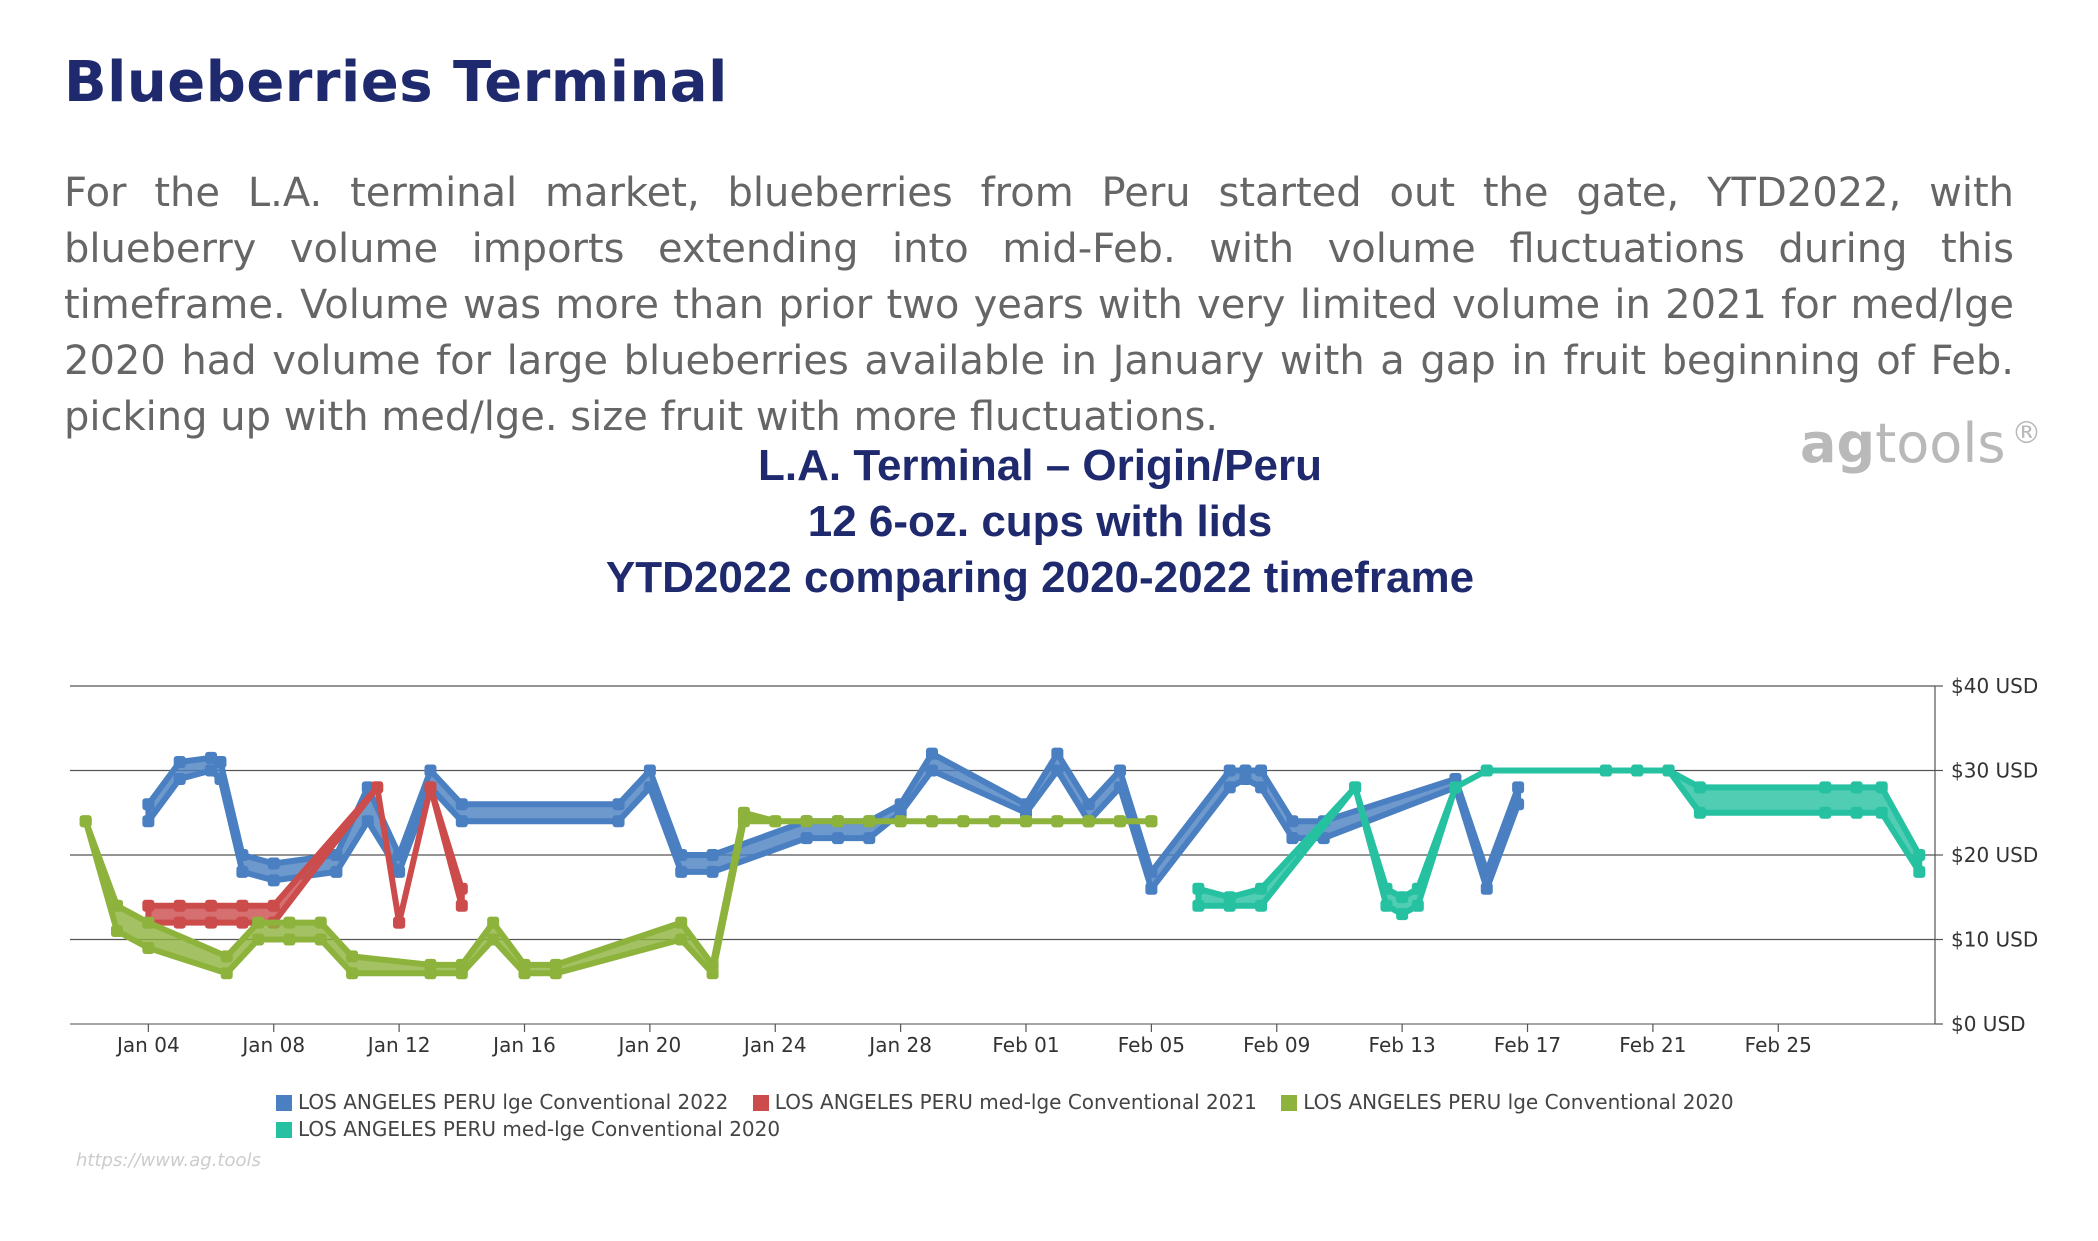 This screenshot has height=1241, width=2098. Describe the element at coordinates (1527, 1045) in the screenshot. I see `x-tick-label: Feb 17` at that location.